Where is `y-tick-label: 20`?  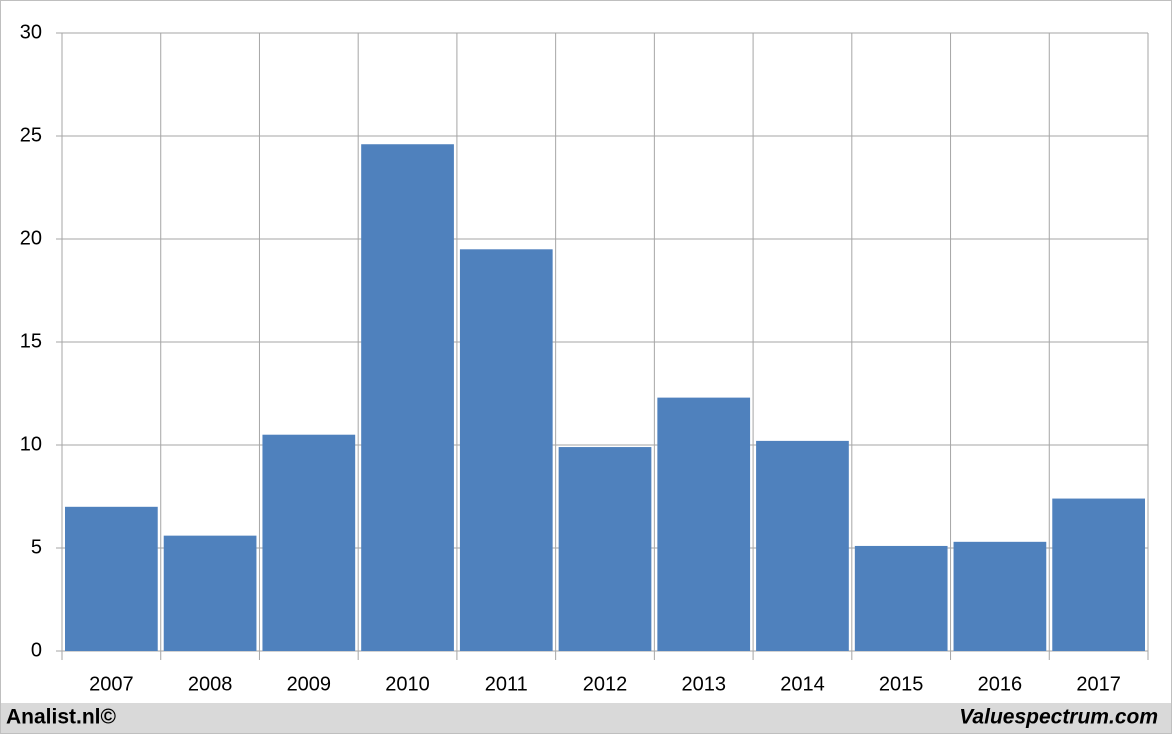 y-tick-label: 20 is located at coordinates (31, 238).